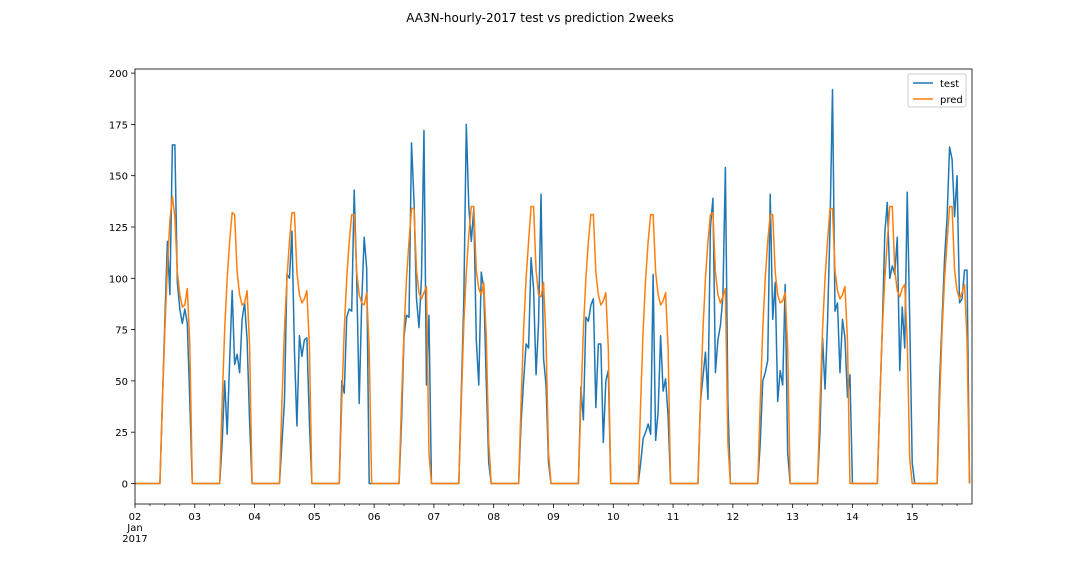 The height and width of the screenshot is (576, 1080). I want to click on x-tick-label: 11, so click(673, 517).